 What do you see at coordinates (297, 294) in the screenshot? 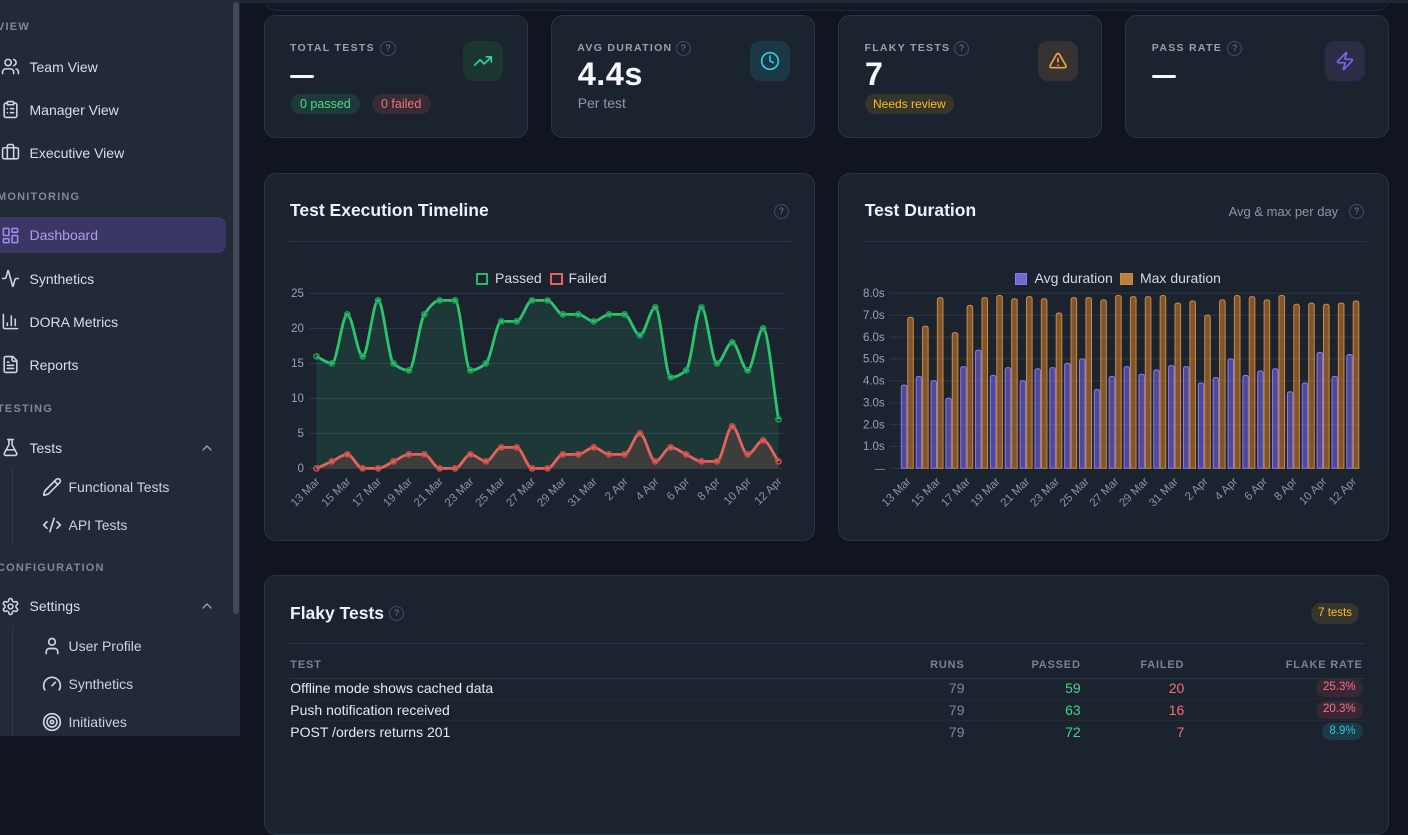
I see `svg-text: 25` at bounding box center [297, 294].